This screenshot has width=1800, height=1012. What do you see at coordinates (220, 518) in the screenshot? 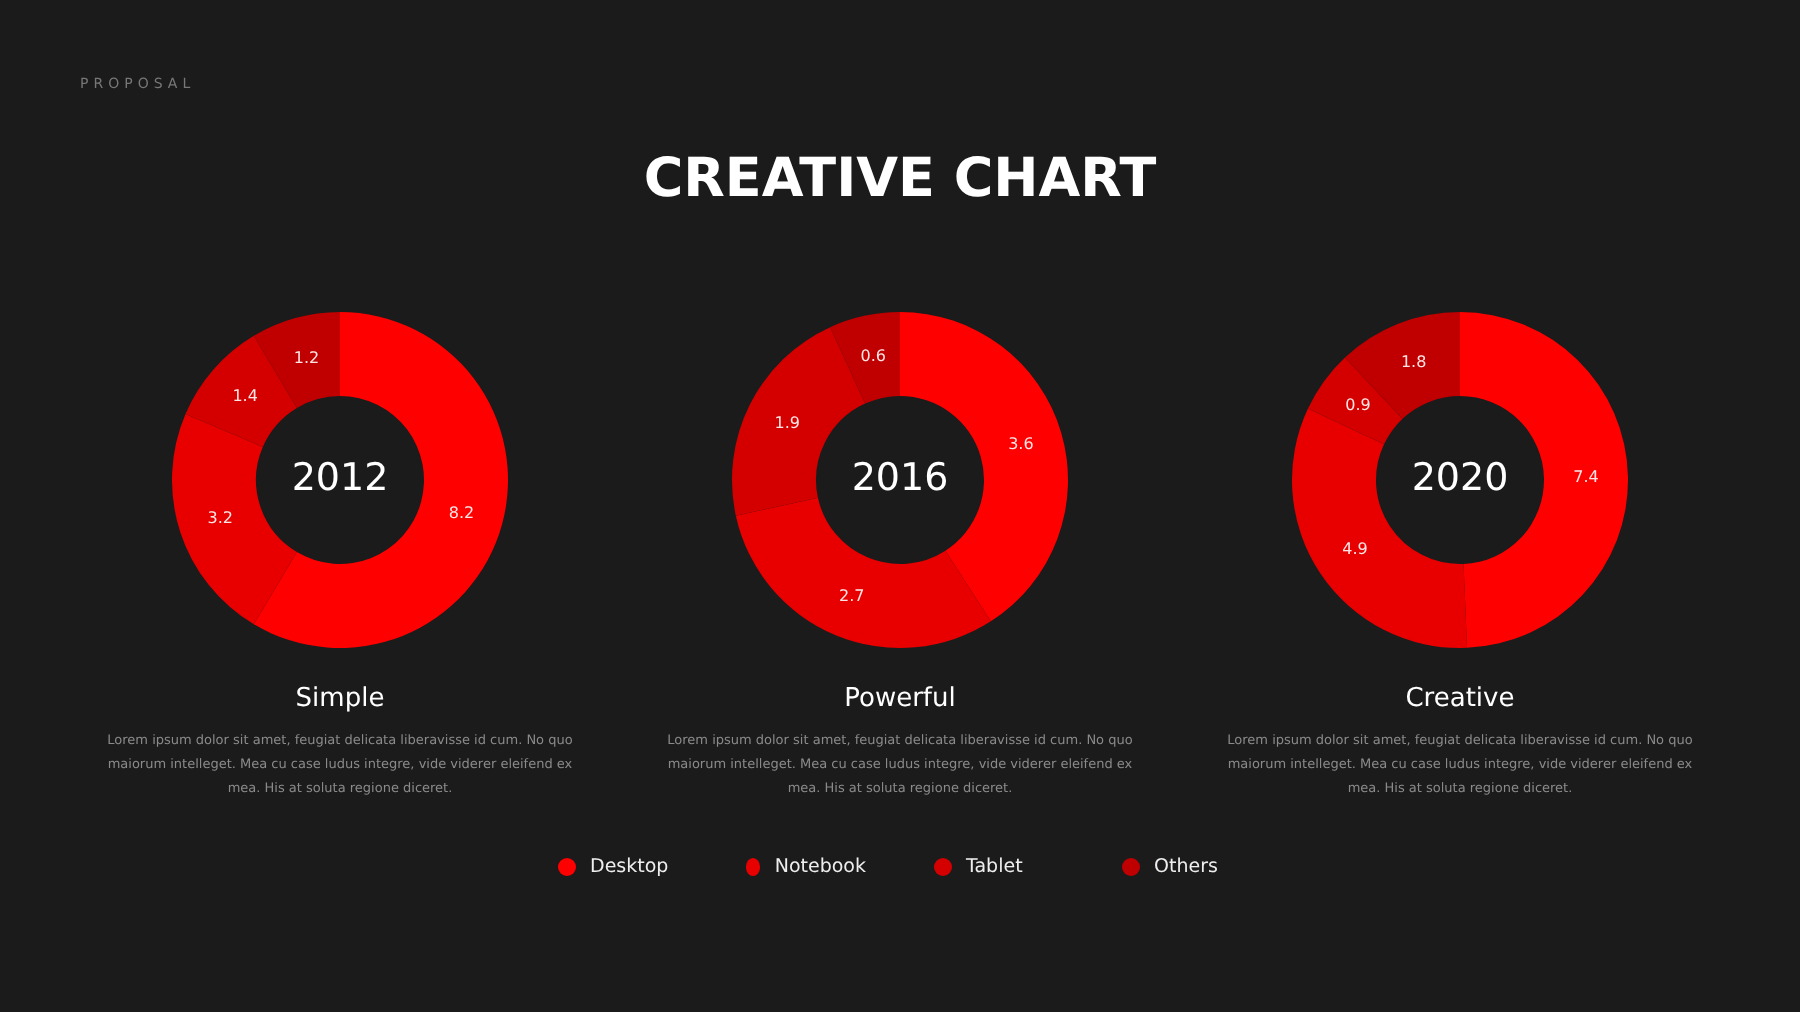
I see `data-label: 3.2` at bounding box center [220, 518].